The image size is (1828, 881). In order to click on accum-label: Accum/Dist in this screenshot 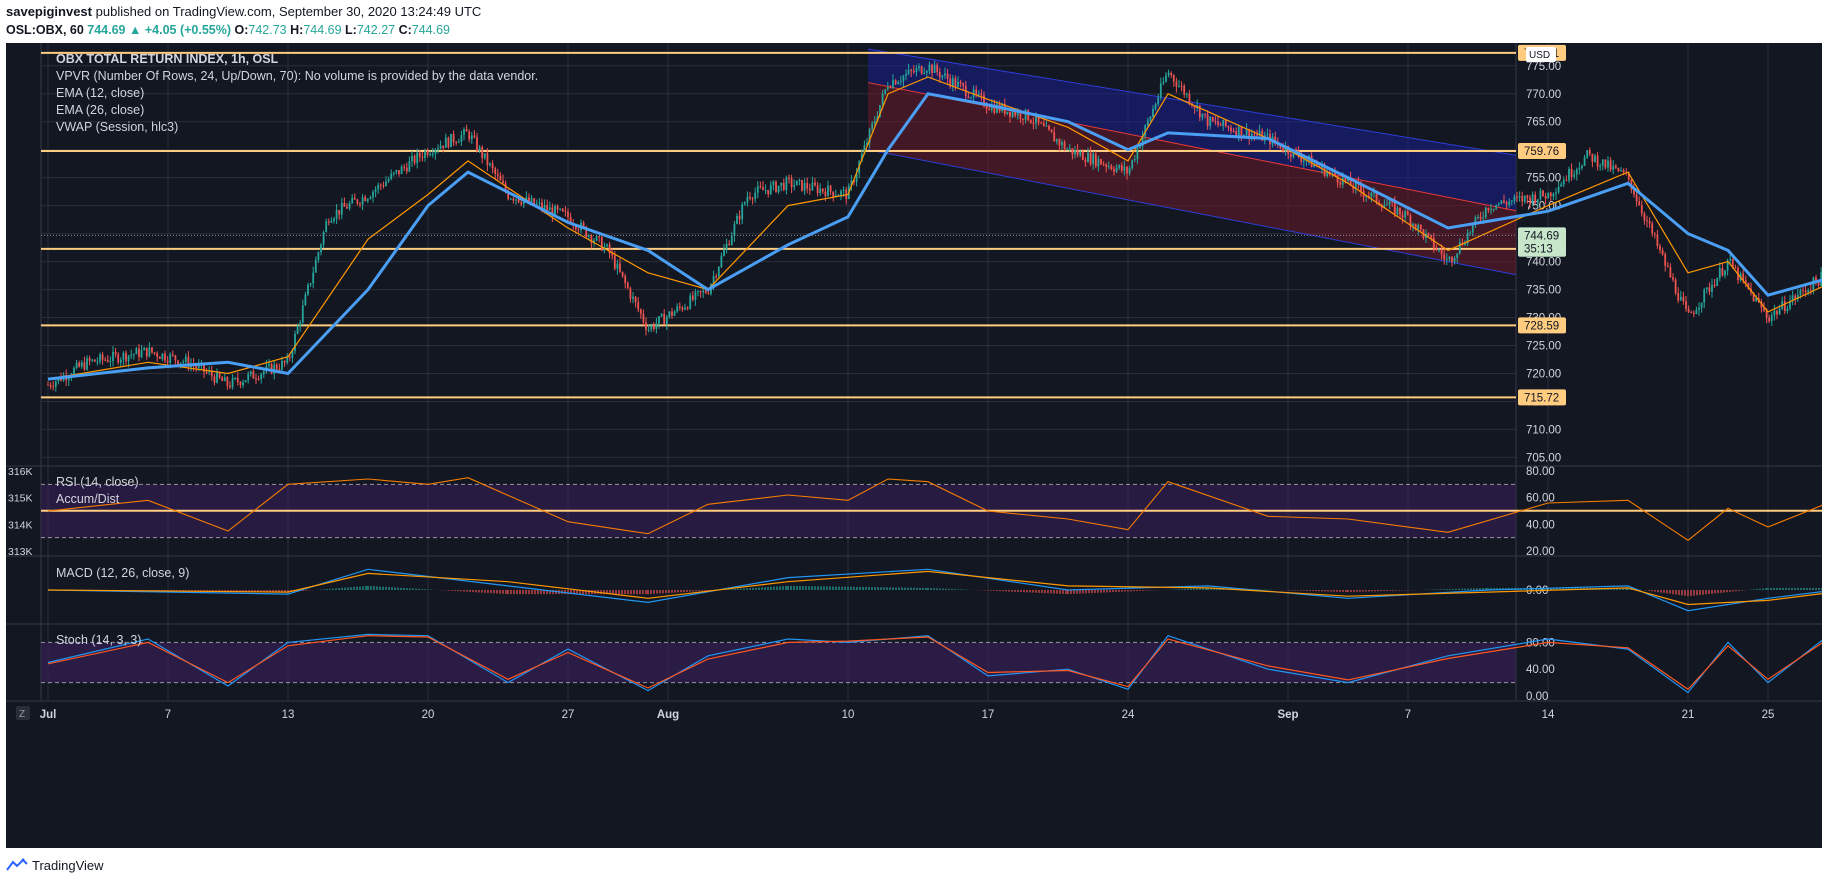, I will do `click(88, 499)`.